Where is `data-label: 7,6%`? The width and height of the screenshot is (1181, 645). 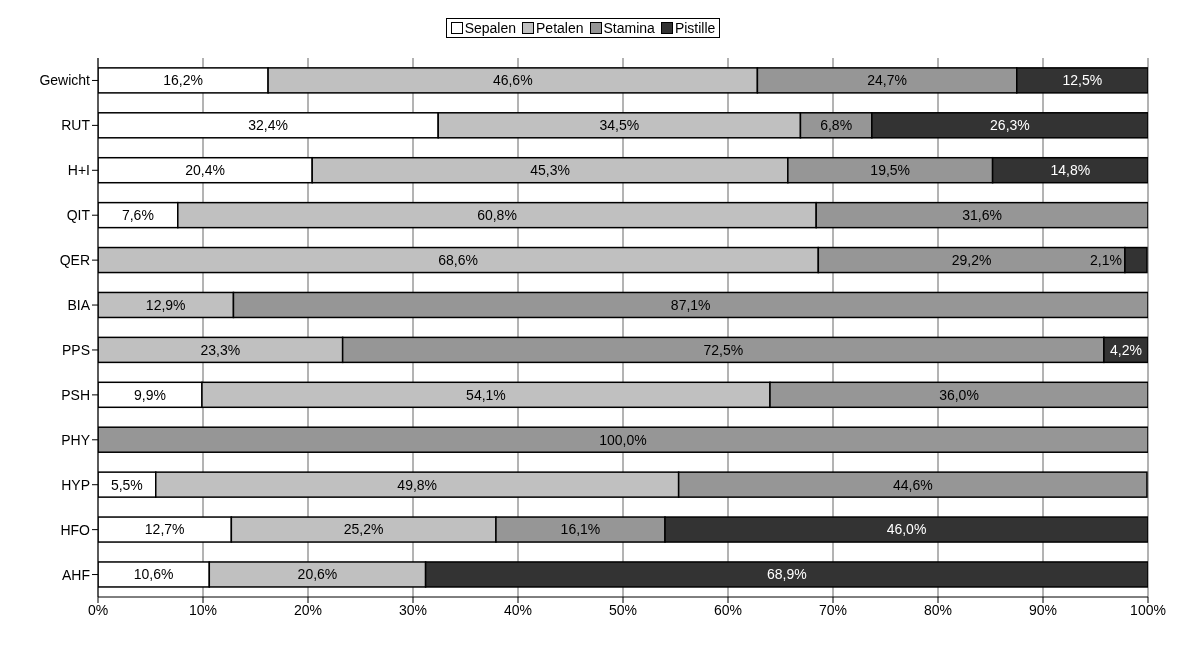 data-label: 7,6% is located at coordinates (137, 215).